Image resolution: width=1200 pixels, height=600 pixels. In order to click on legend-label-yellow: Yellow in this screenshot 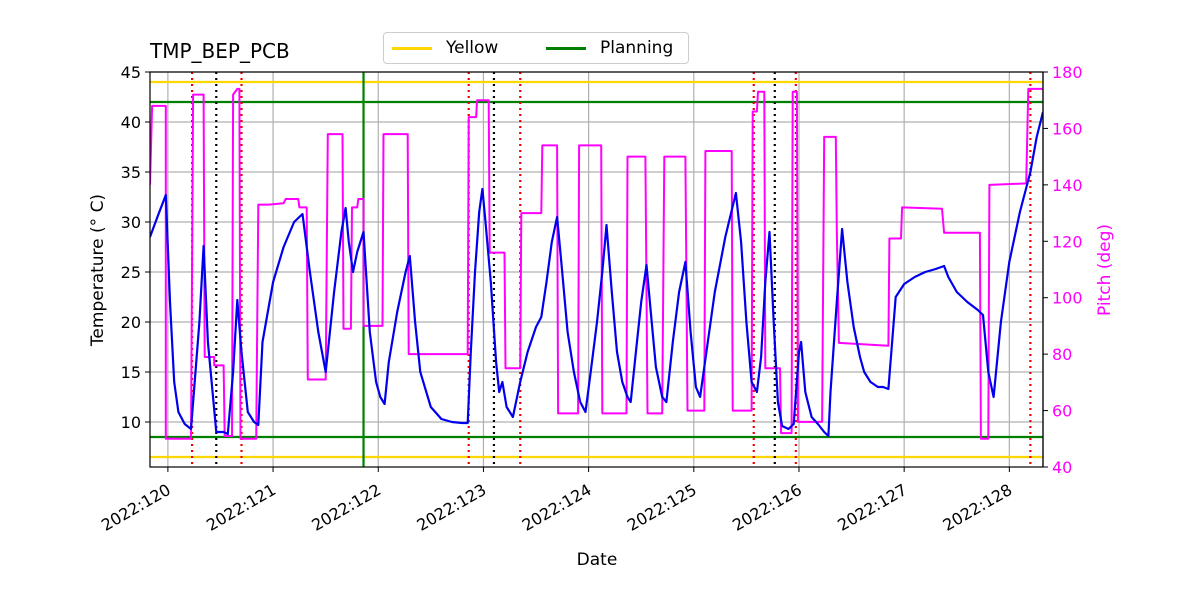, I will do `click(472, 48)`.